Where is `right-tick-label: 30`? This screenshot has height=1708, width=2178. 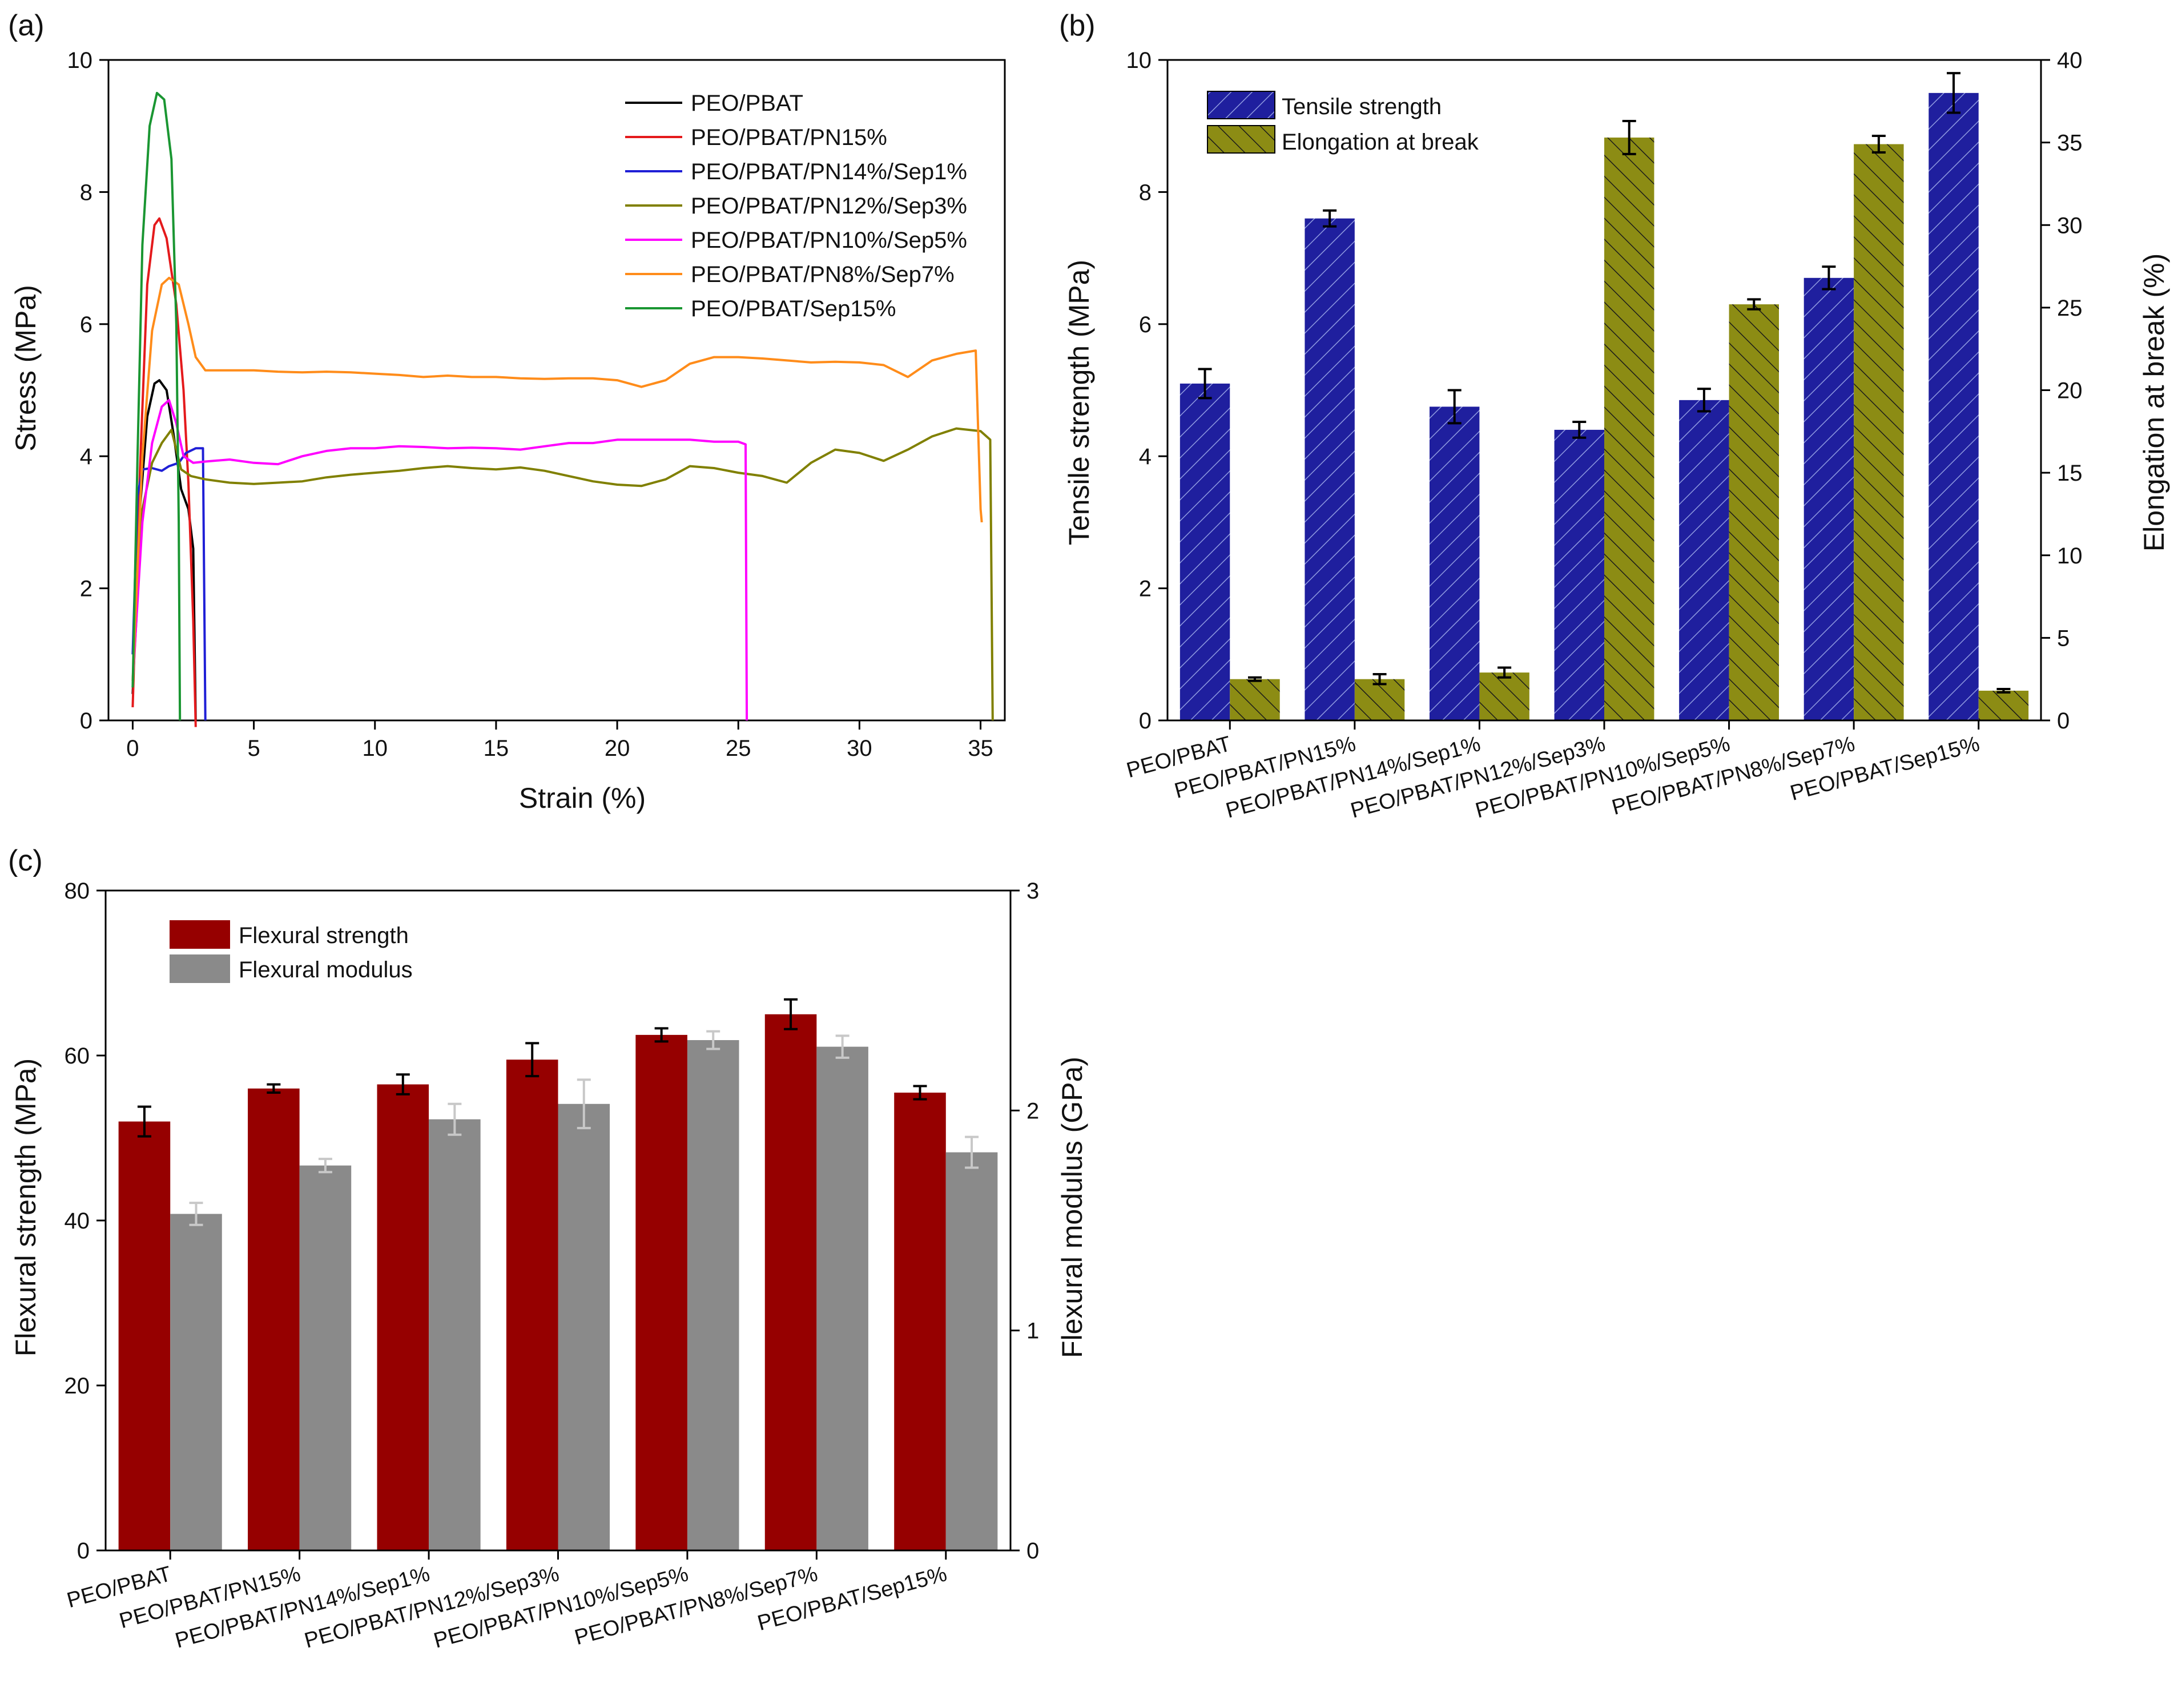 right-tick-label: 30 is located at coordinates (2070, 225).